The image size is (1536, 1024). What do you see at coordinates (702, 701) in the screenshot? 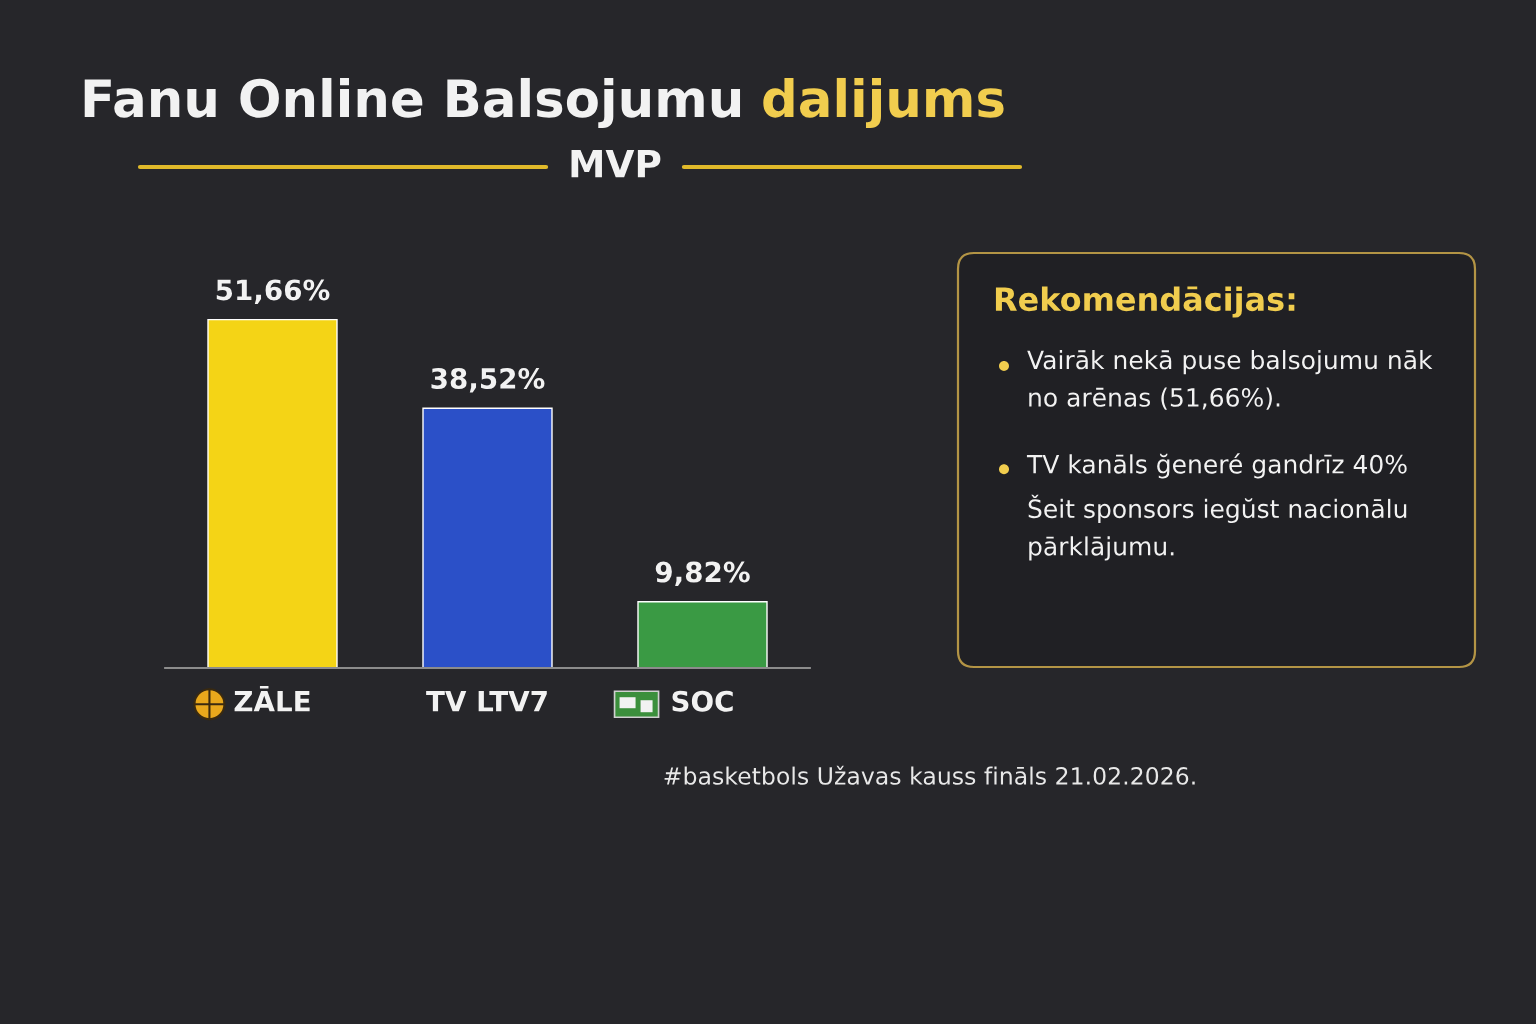
I see `x-tick-label: SOC` at bounding box center [702, 701].